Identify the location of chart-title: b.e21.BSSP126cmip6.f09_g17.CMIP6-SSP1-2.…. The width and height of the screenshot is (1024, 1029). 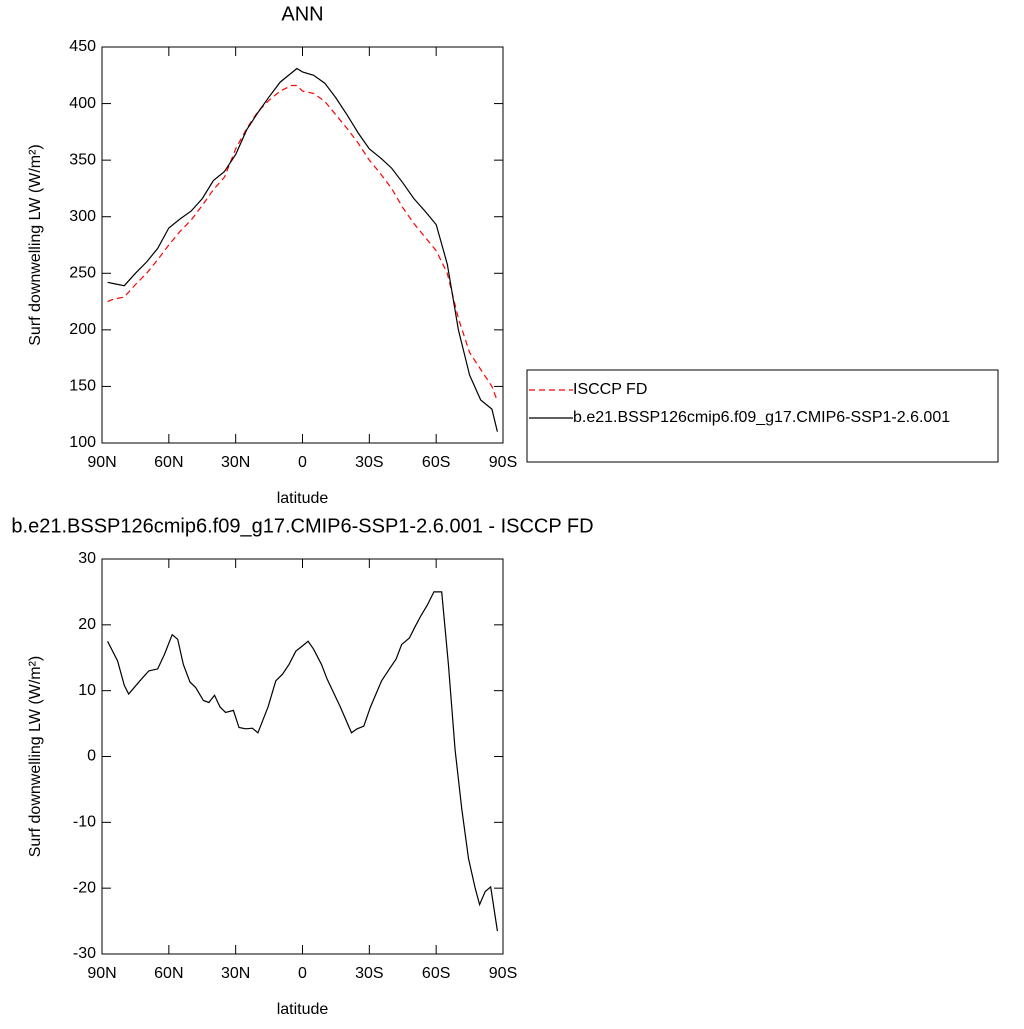
(302, 526).